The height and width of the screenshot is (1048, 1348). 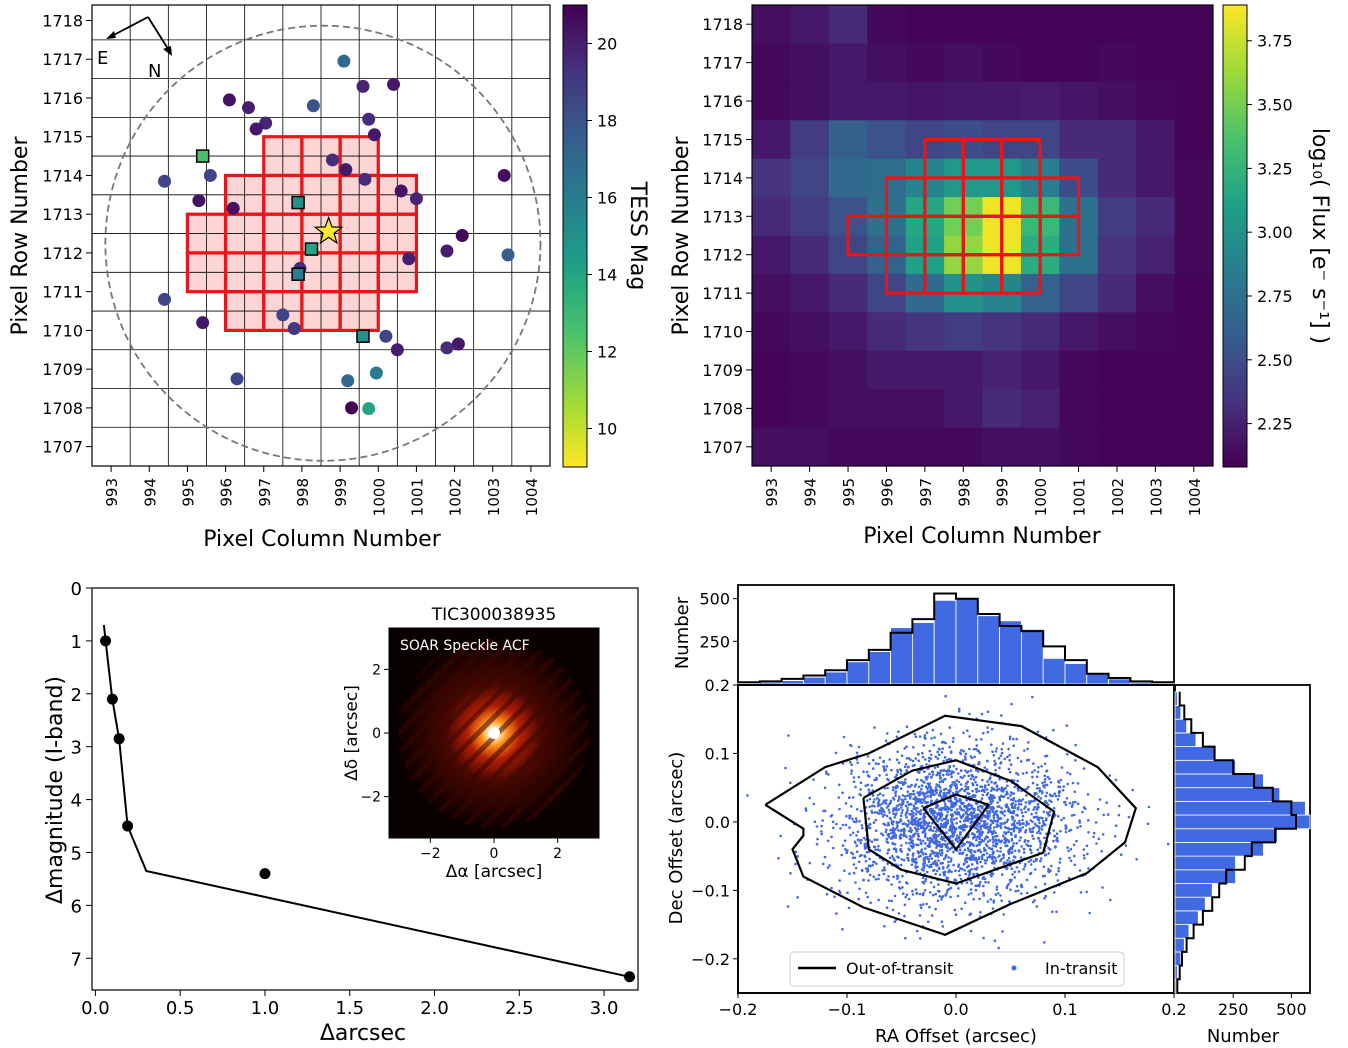 What do you see at coordinates (376, 670) in the screenshot?
I see `inset-ytick-label: 2` at bounding box center [376, 670].